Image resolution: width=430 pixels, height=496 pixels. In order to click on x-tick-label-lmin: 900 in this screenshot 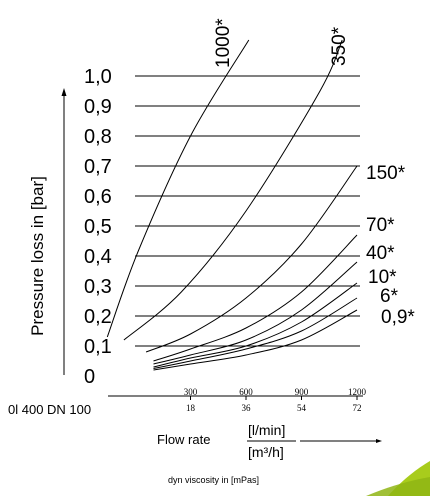, I will do `click(302, 392)`.